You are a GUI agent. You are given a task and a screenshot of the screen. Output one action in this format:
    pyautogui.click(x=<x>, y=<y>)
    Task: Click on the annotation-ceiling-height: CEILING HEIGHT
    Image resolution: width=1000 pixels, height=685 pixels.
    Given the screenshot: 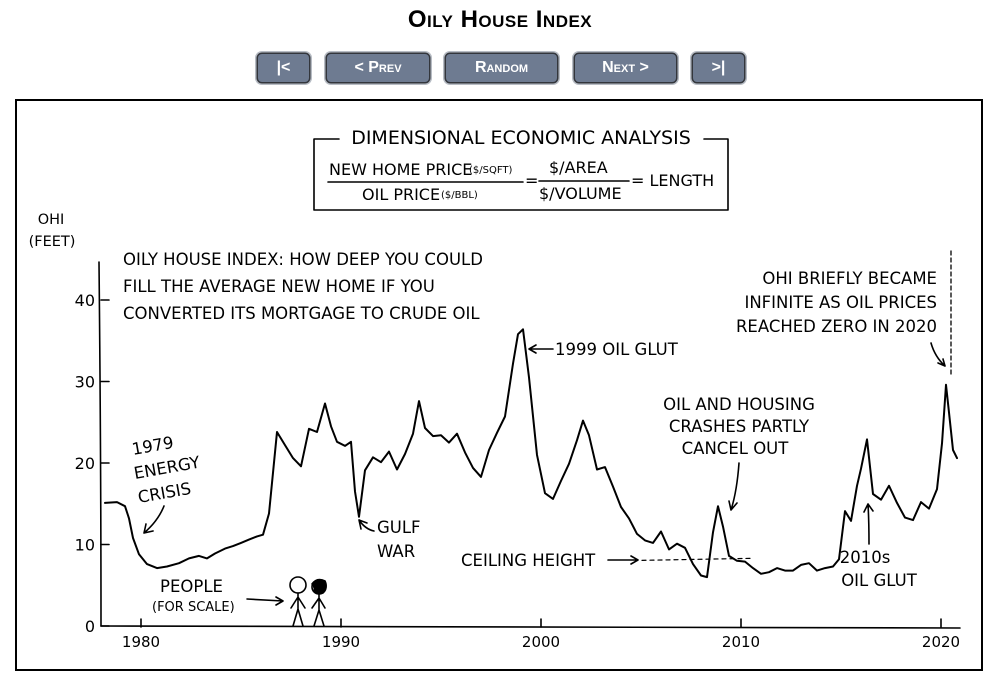 What is the action you would take?
    pyautogui.click(x=550, y=560)
    